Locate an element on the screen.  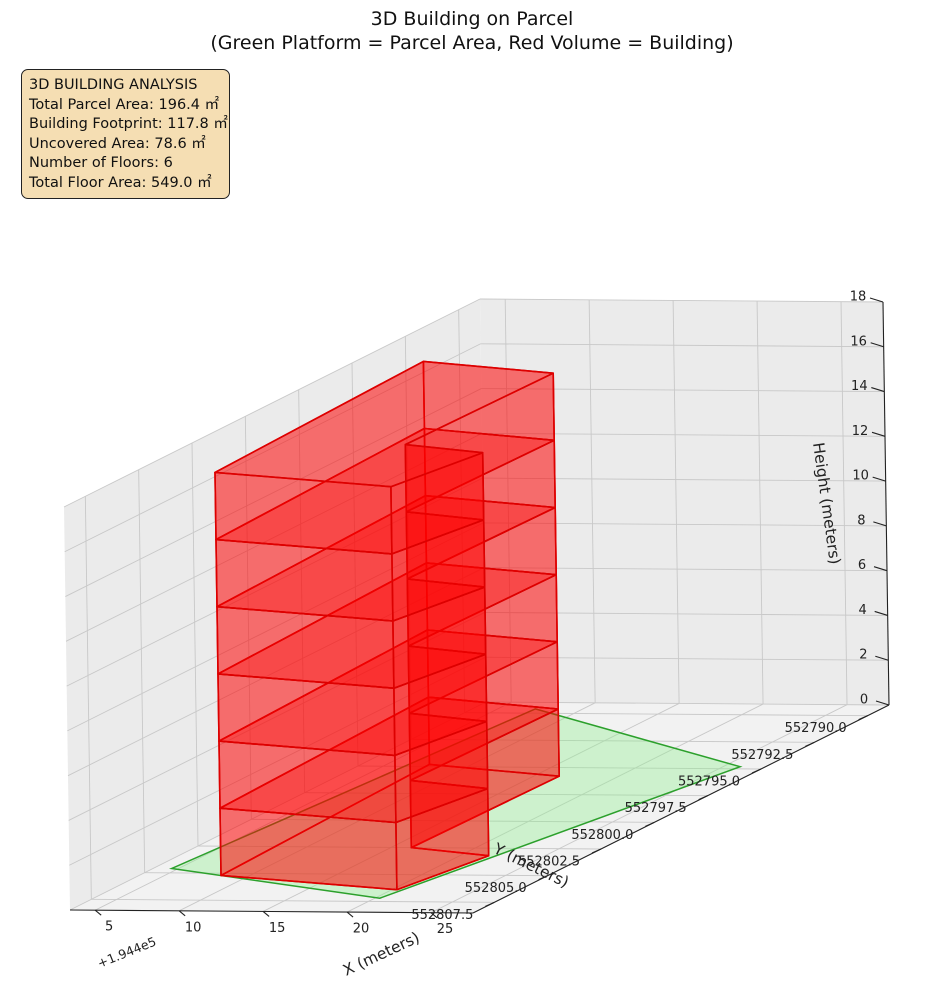
y-tick-label: 552795.0 is located at coordinates (709, 782).